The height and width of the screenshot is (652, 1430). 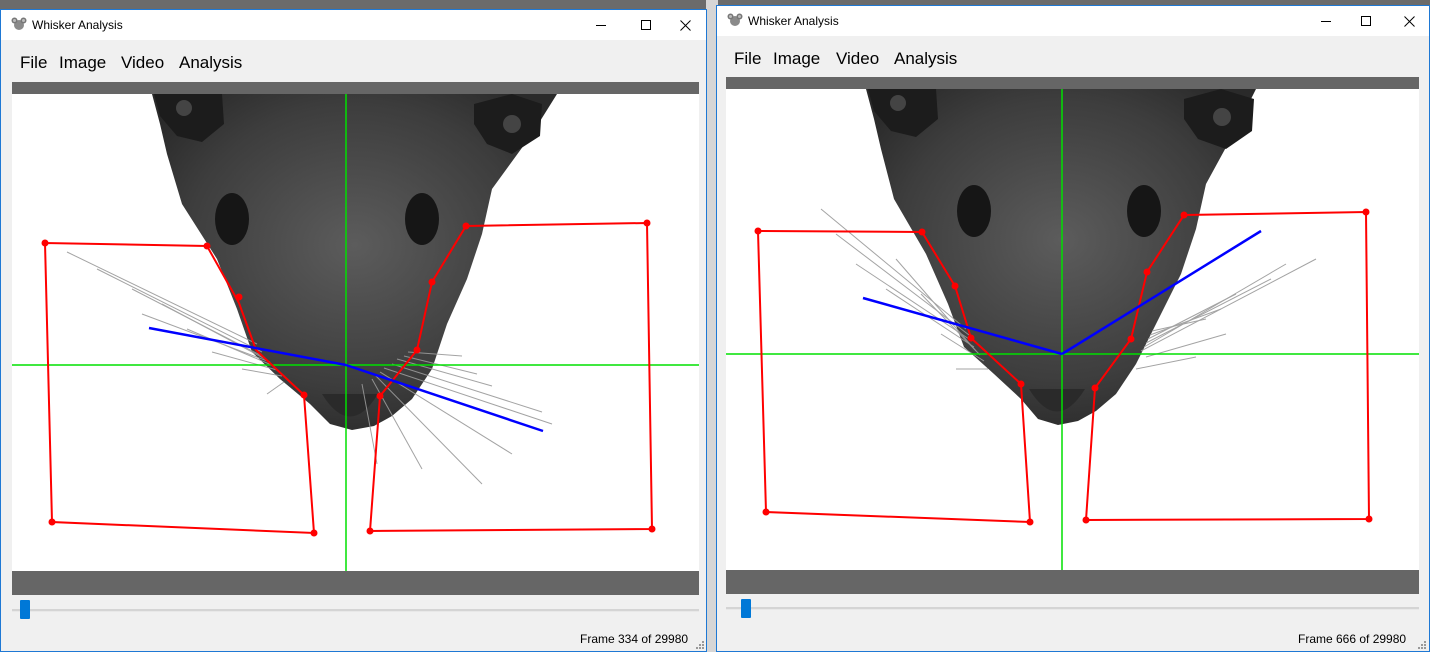 I want to click on frame-status: Frame 334 of 29980, so click(x=634, y=639).